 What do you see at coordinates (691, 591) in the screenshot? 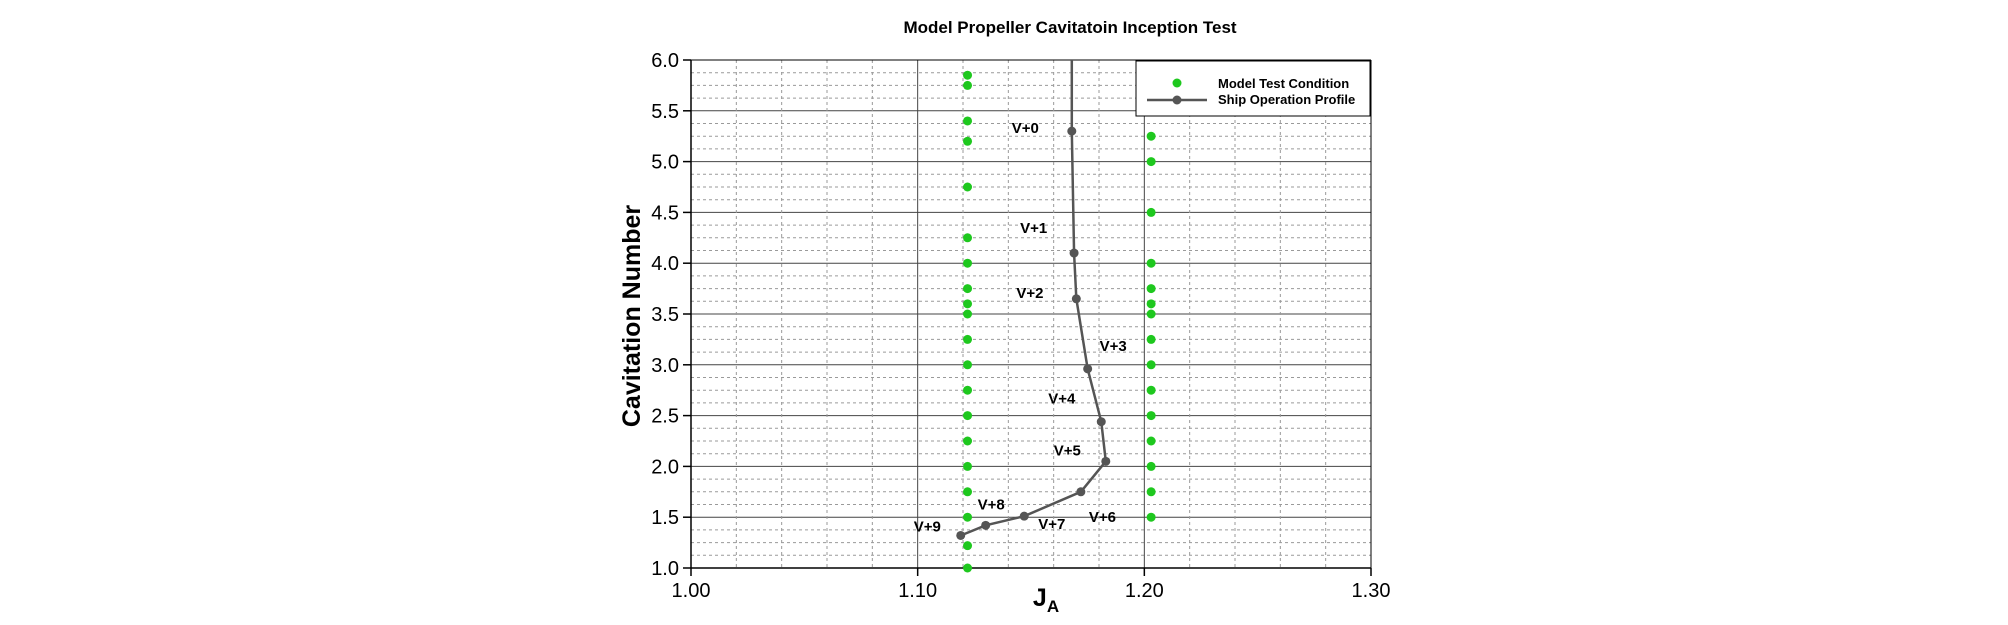
I see `x-tick-label: 1.00` at bounding box center [691, 591].